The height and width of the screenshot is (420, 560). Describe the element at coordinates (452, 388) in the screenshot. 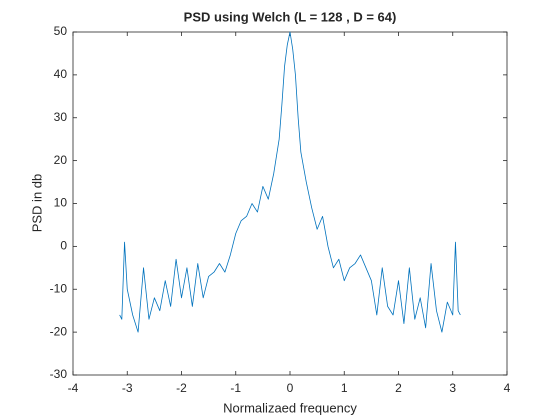

I see `x-tick-label: 3` at that location.